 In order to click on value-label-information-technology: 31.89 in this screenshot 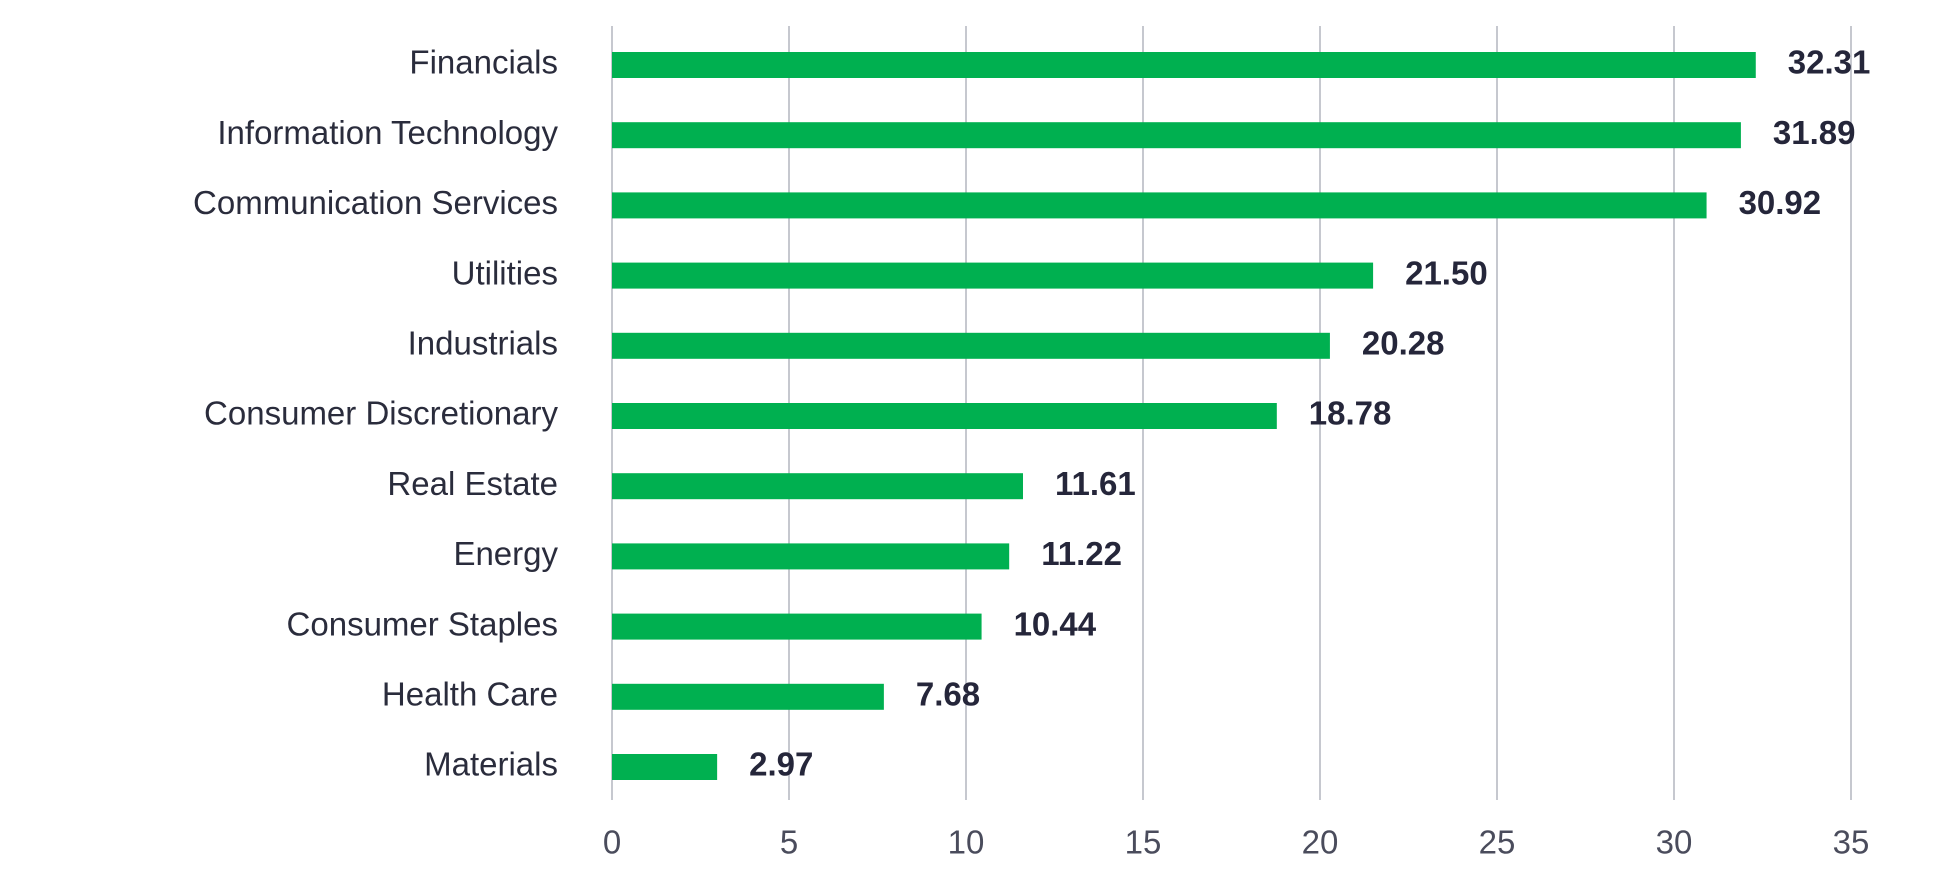, I will do `click(1814, 132)`.